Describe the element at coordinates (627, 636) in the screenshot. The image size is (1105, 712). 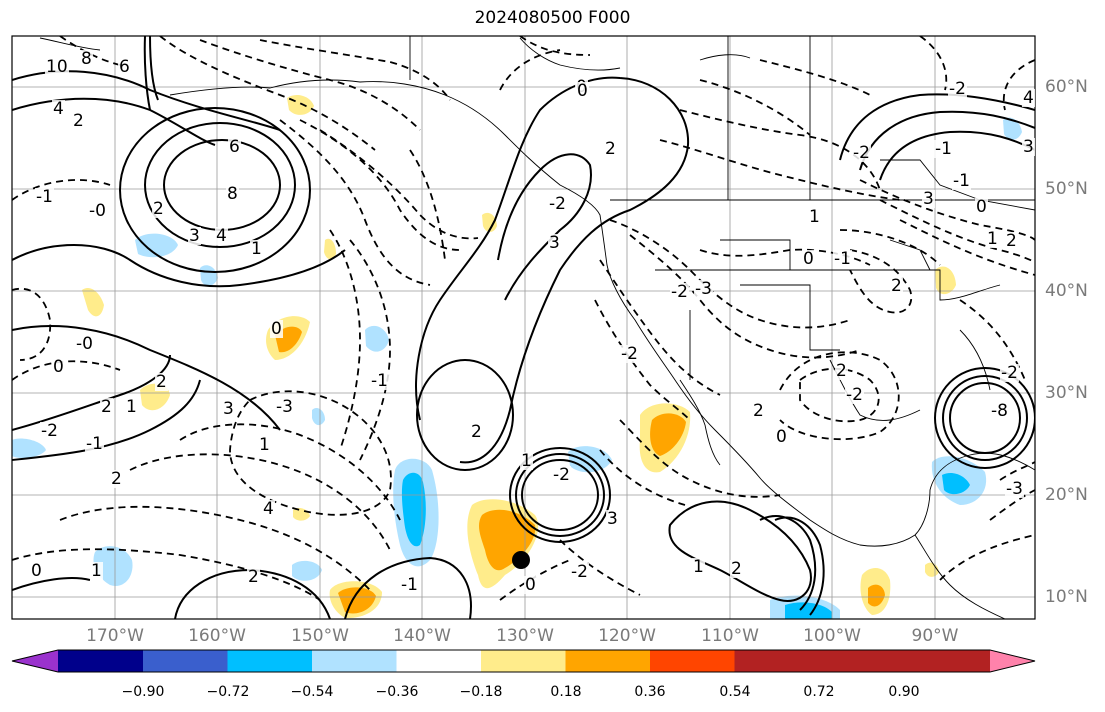
I see `lon-label-120w: 120°W` at that location.